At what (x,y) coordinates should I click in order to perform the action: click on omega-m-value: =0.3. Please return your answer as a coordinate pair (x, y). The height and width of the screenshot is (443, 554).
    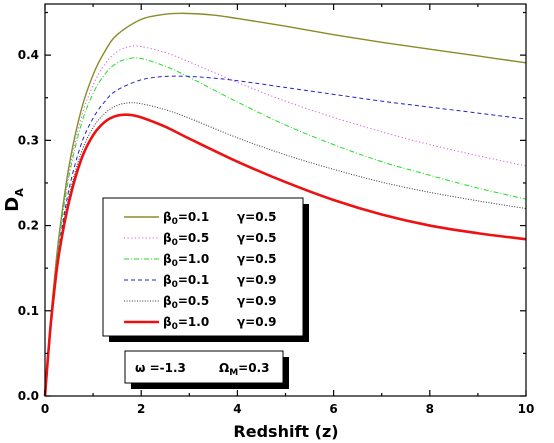
    Looking at the image, I should click on (253, 368).